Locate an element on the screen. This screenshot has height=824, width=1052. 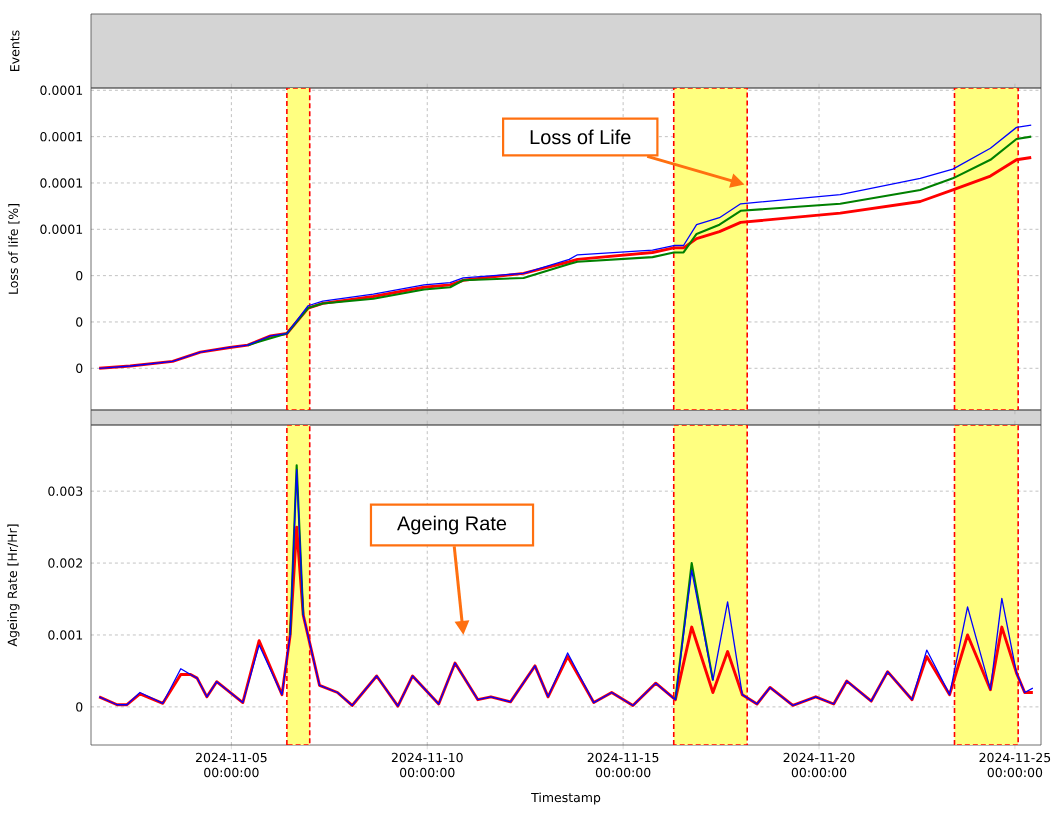
y-axis-title: Ageing Rate [Hr/Hr] is located at coordinates (13, 585).